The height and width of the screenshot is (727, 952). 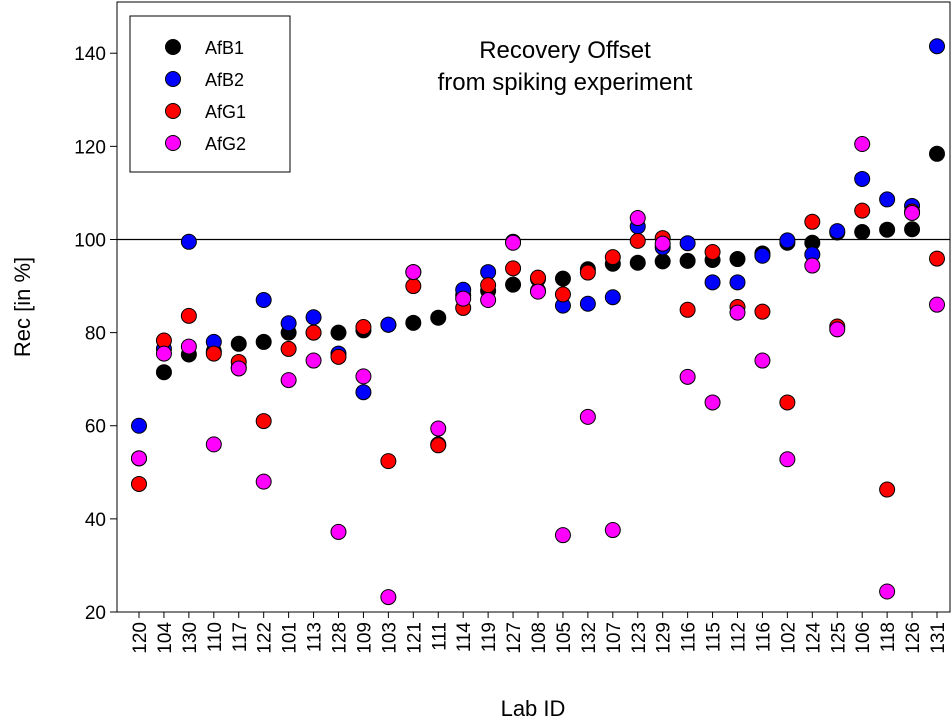 I want to click on x-tick-label: 102, so click(x=788, y=638).